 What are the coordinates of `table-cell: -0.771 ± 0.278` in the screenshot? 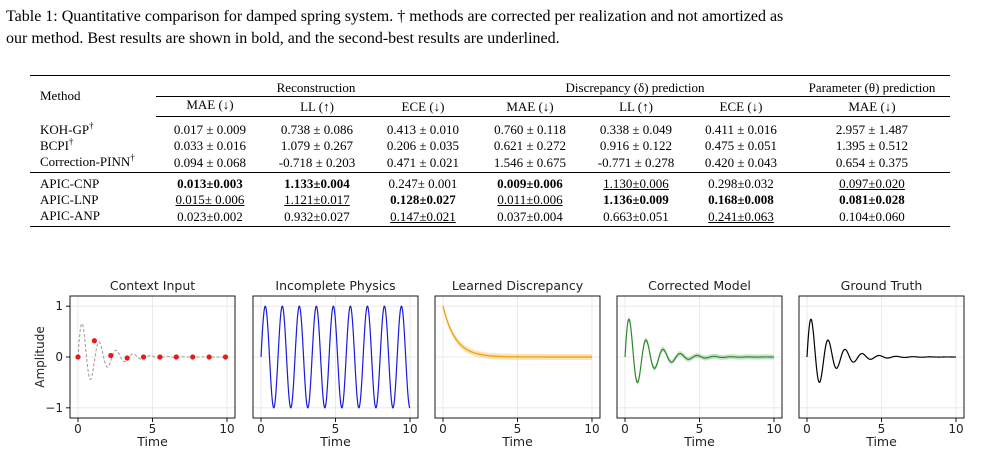 It's located at (636, 163).